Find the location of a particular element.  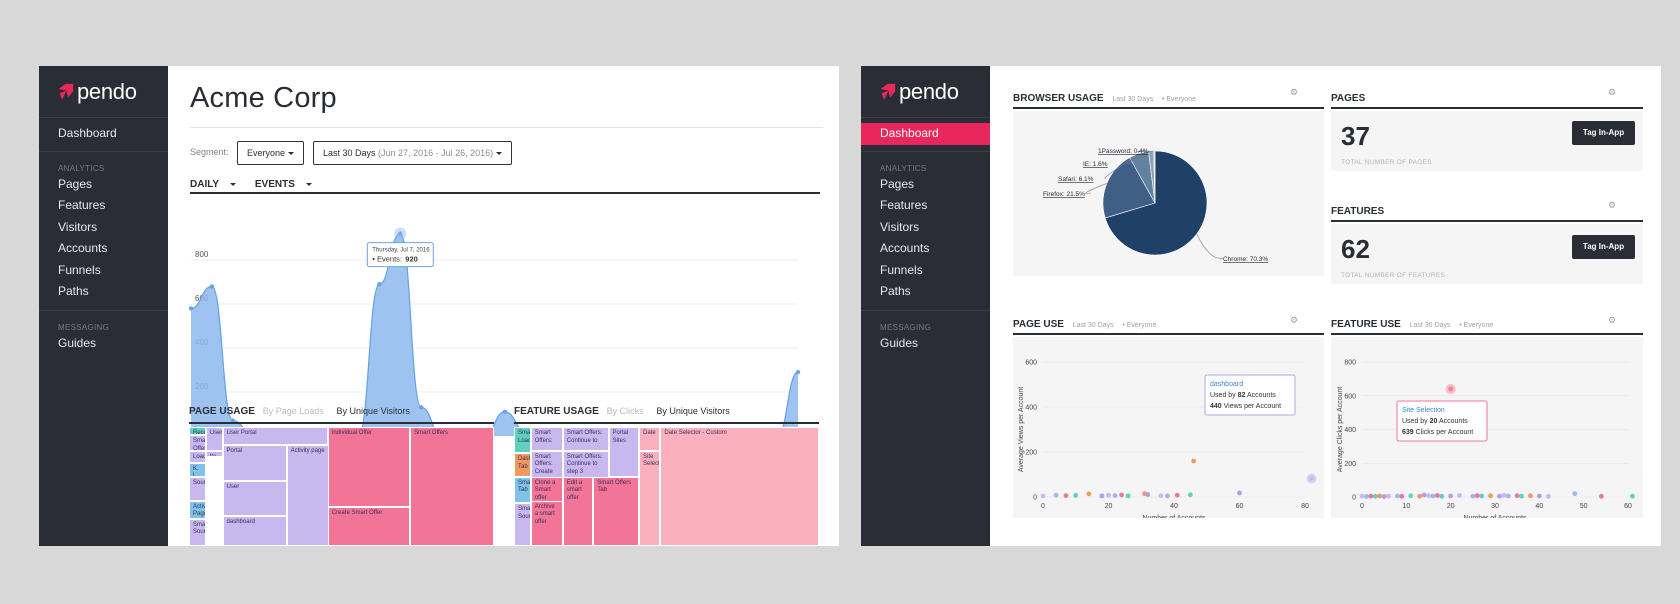

treemap-tile: Smart Load is located at coordinates (522, 440).